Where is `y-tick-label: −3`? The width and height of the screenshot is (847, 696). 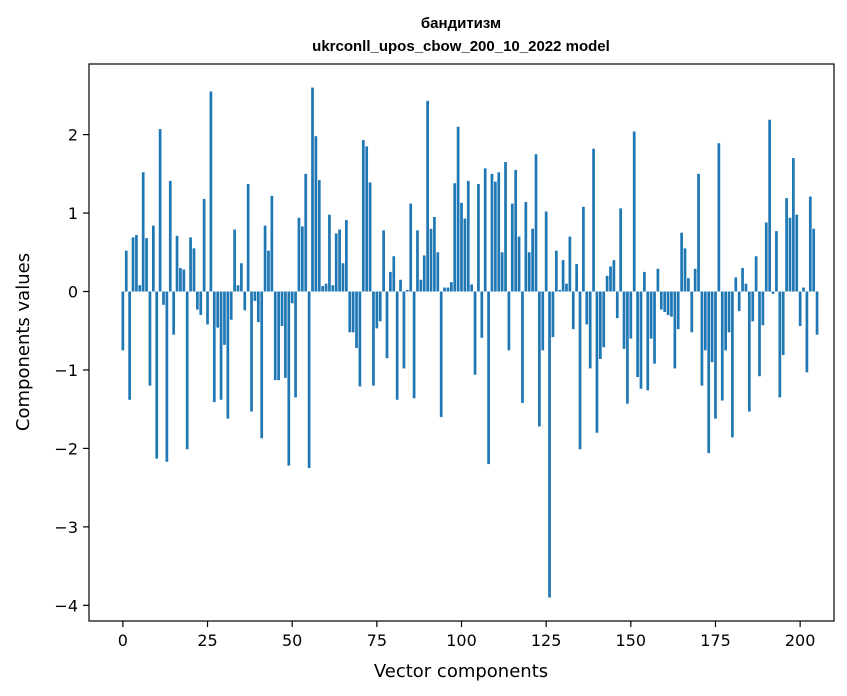 y-tick-label: −3 is located at coordinates (66, 527).